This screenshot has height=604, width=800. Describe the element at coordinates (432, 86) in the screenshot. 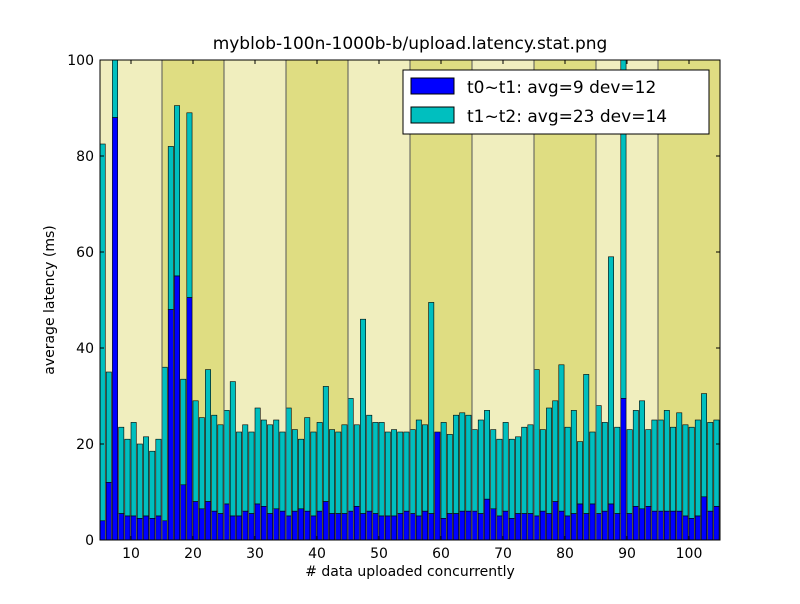

I see `legend-swatch-t0-t1` at that location.